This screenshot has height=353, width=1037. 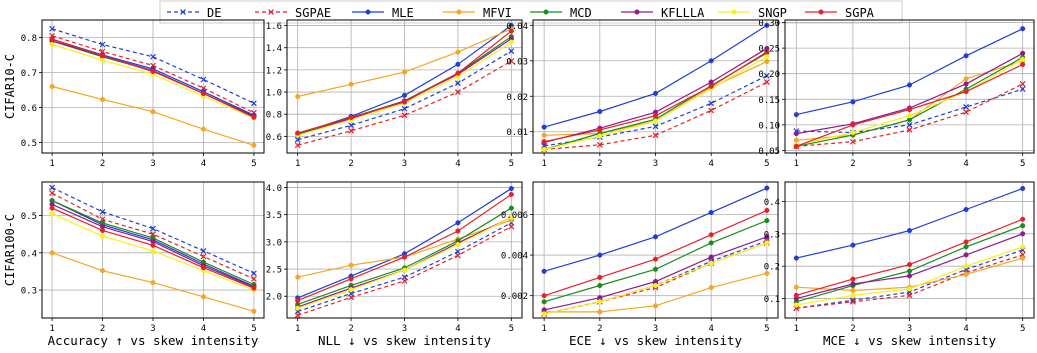 I want to click on legend-label: DE, so click(x=214, y=13).